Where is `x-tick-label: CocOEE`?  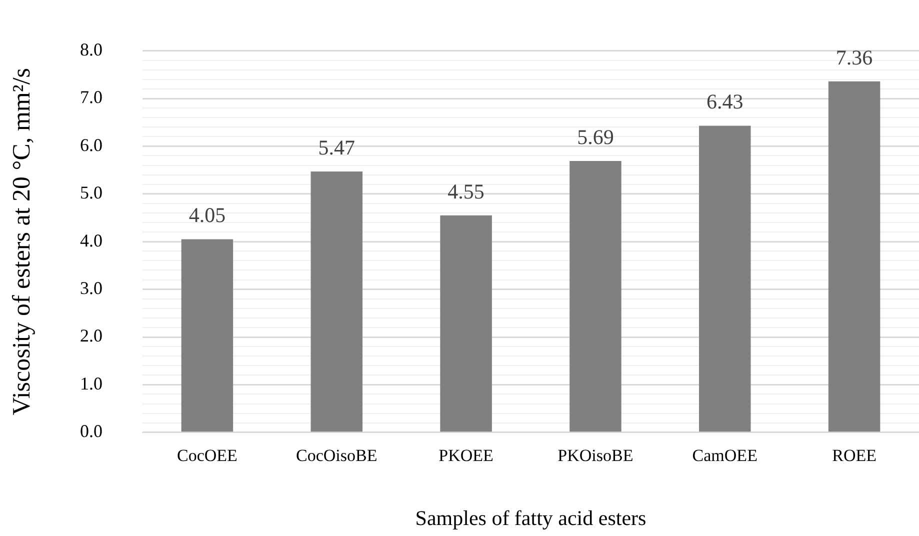
x-tick-label: CocOEE is located at coordinates (207, 456).